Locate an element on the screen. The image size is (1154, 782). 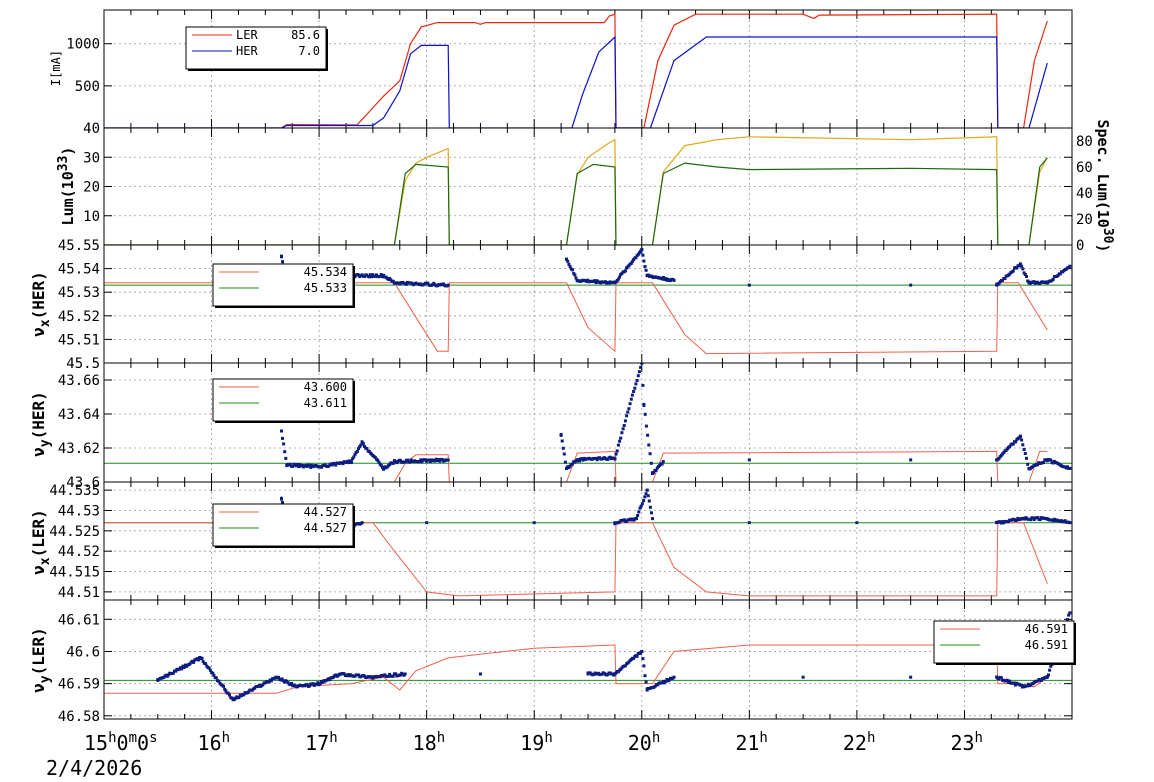
y-tick-label: 46.59 is located at coordinates (79, 685).